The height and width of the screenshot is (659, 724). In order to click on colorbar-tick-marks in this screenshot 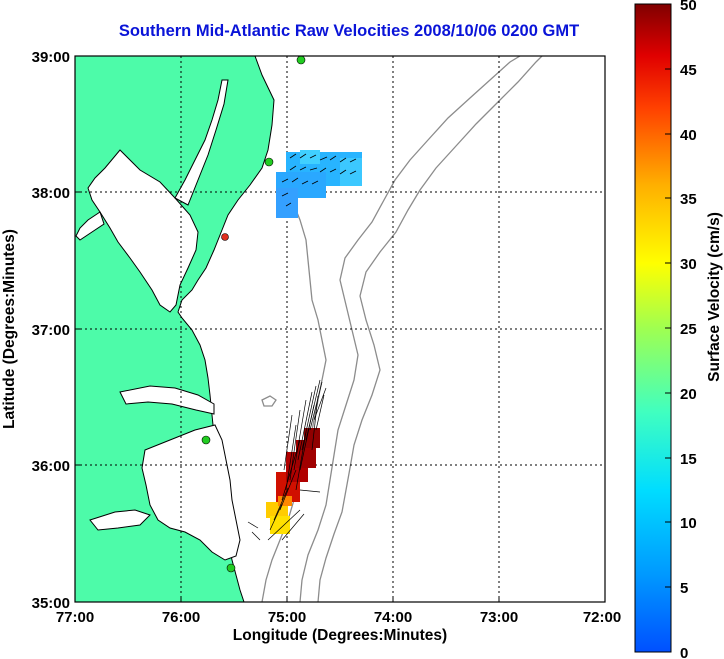, I will do `click(668, 328)`.